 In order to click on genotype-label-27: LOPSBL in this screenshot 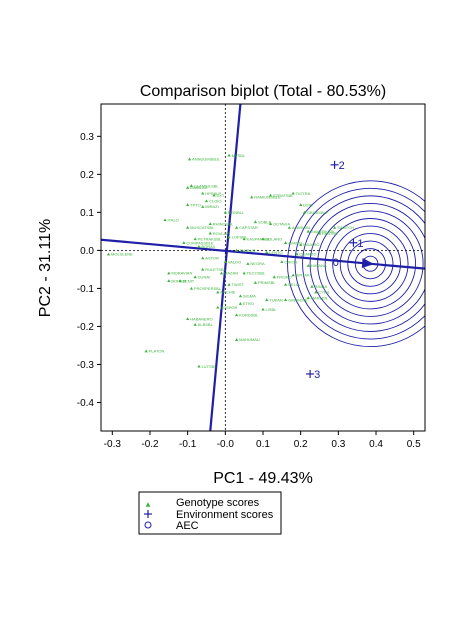, I will do `click(240, 237)`.